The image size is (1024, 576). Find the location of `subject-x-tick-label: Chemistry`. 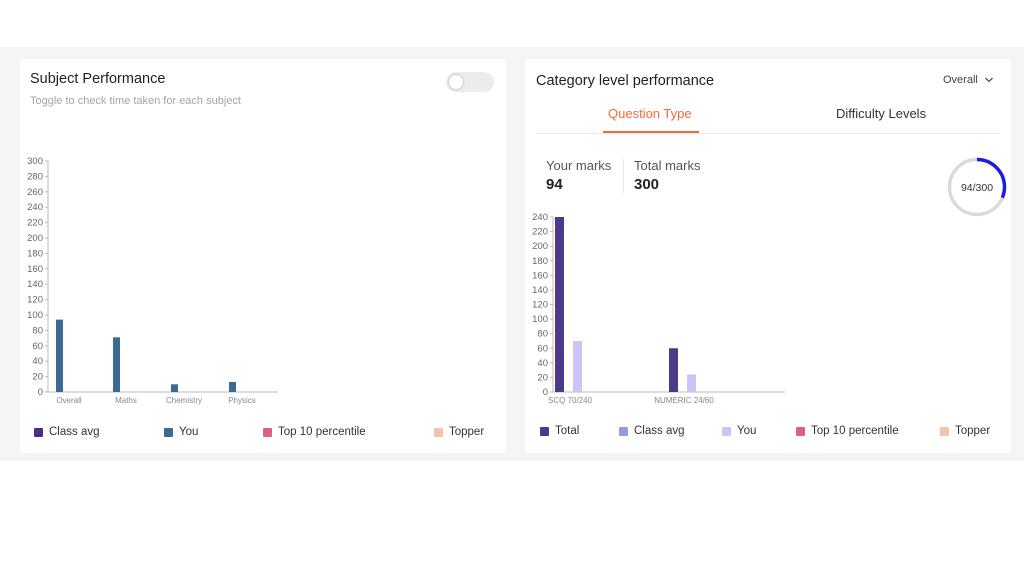

subject-x-tick-label: Chemistry is located at coordinates (184, 400).